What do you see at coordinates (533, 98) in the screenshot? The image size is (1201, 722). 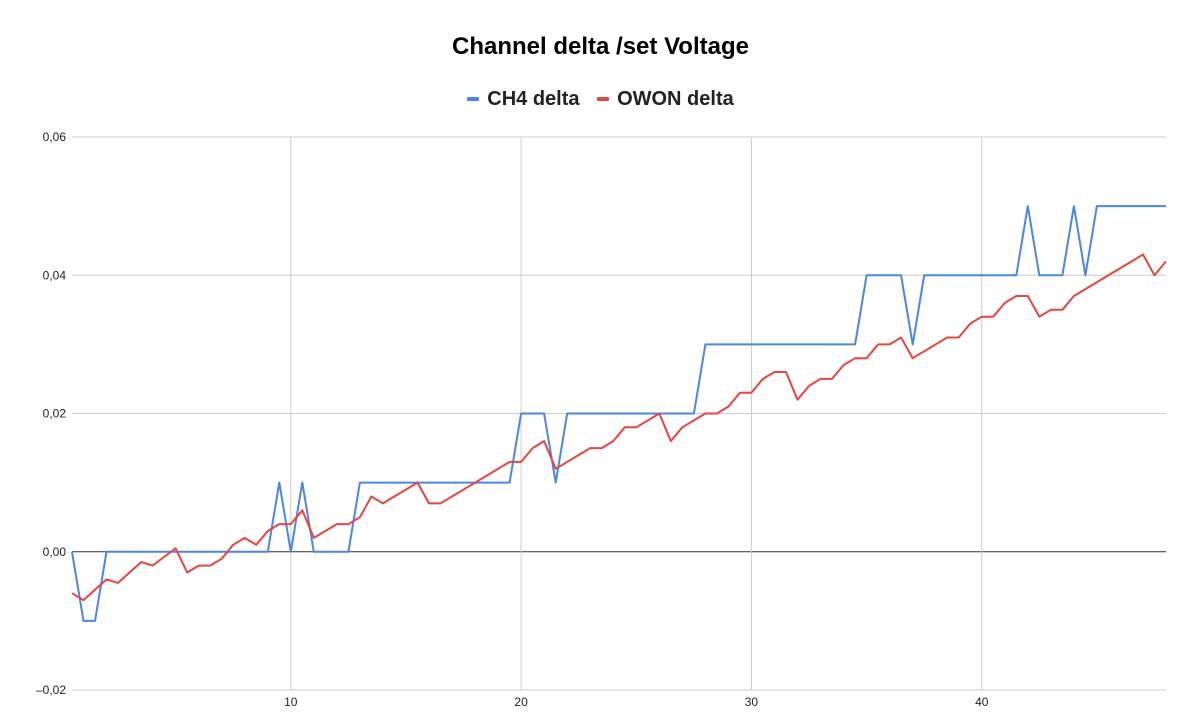 I see `legend-label-ch4: CH4 delta` at bounding box center [533, 98].